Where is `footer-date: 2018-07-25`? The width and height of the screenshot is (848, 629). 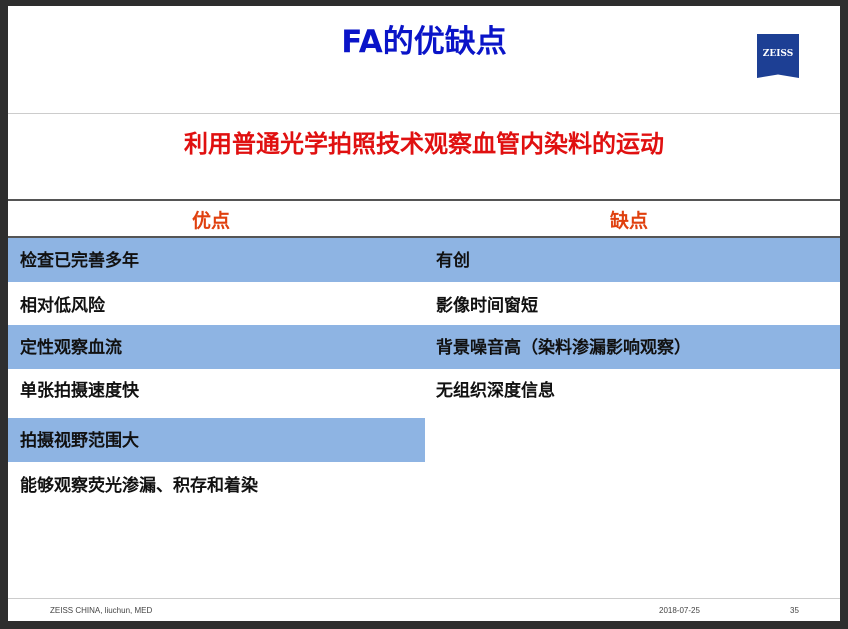 footer-date: 2018-07-25 is located at coordinates (679, 610).